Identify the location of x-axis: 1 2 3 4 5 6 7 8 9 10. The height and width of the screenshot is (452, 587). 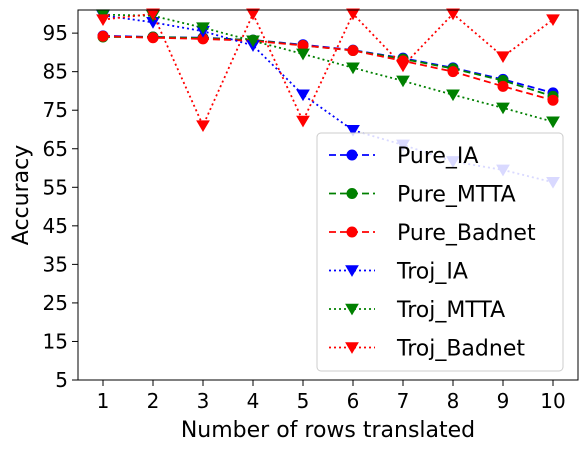
(331, 396).